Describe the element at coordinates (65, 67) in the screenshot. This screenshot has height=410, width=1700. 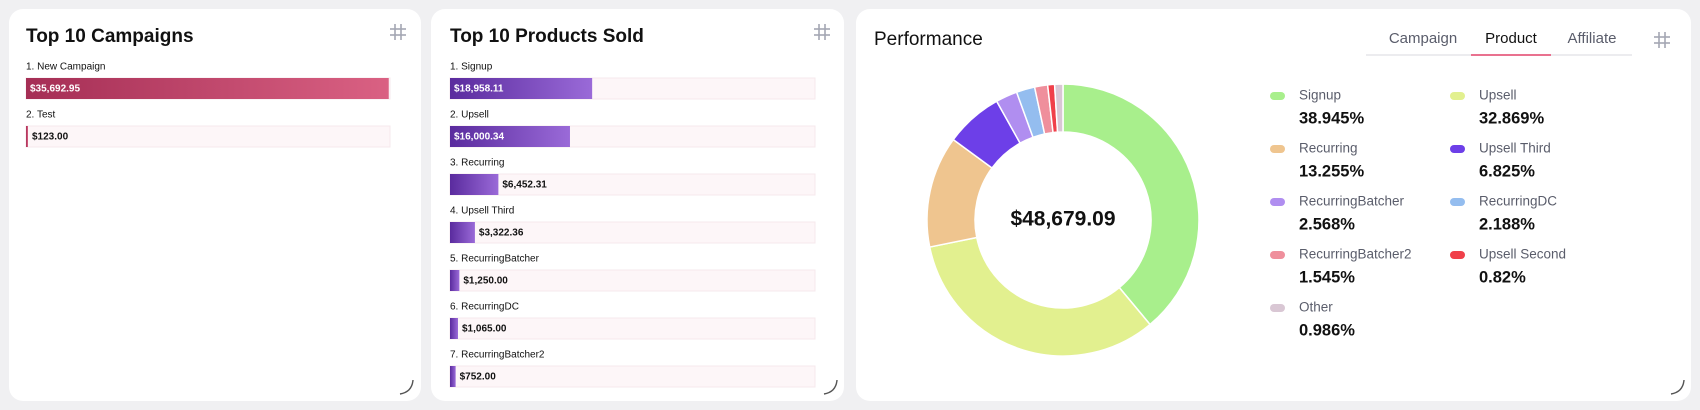
I see `row-label: 1. New Campaign` at that location.